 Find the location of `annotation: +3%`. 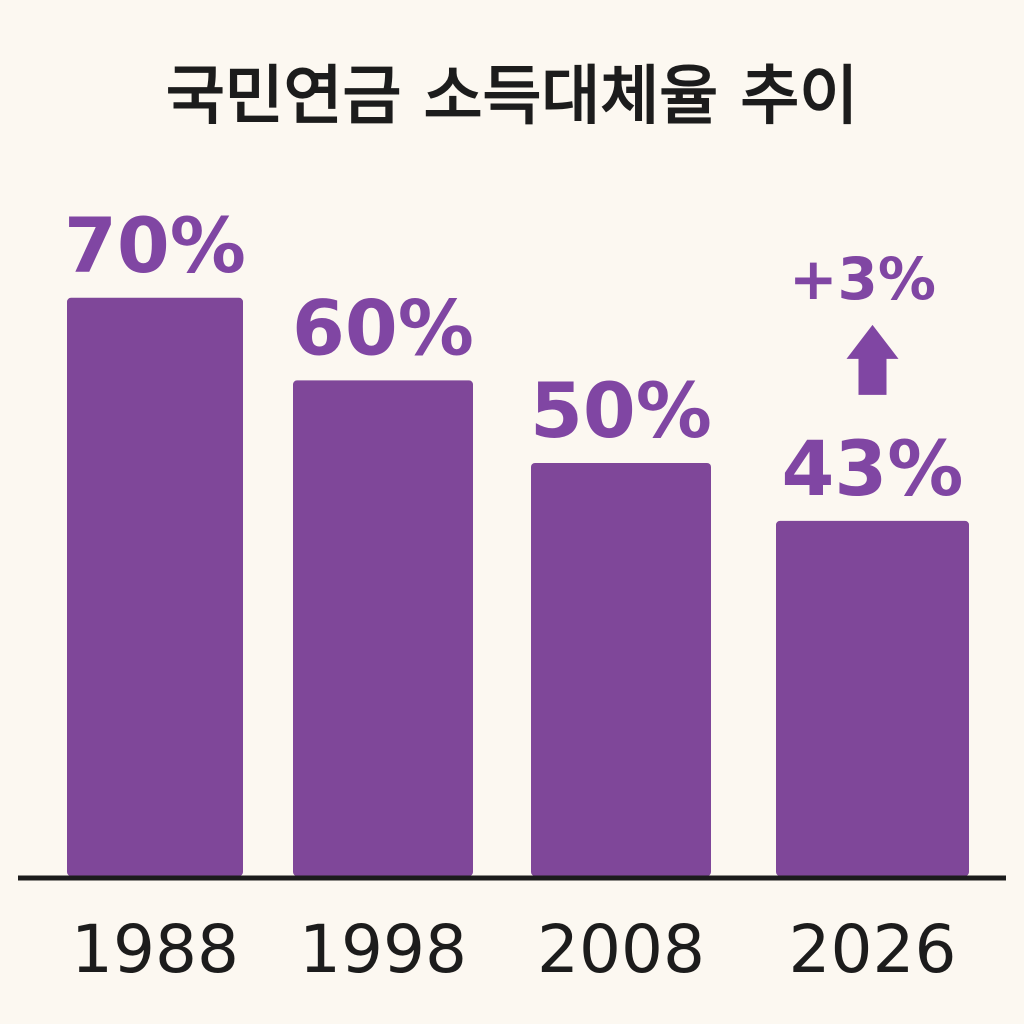

annotation: +3% is located at coordinates (862, 320).